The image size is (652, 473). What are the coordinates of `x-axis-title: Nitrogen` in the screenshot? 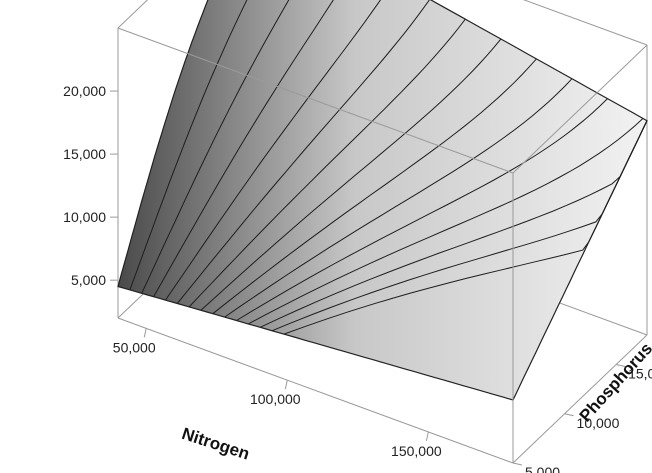 It's located at (216, 444).